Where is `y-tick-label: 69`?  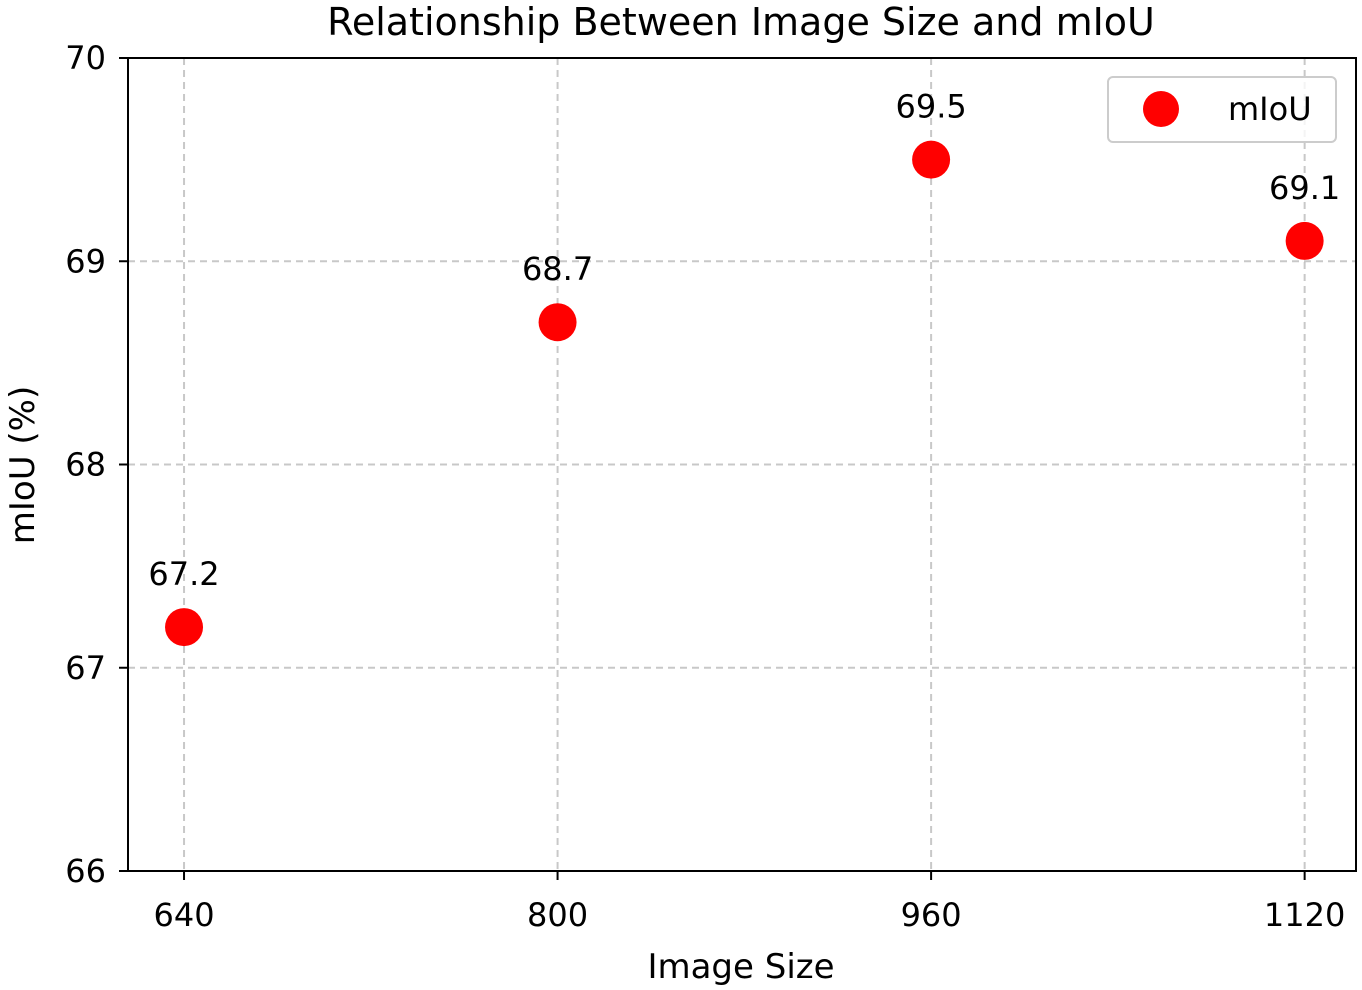
y-tick-label: 69 is located at coordinates (85, 261).